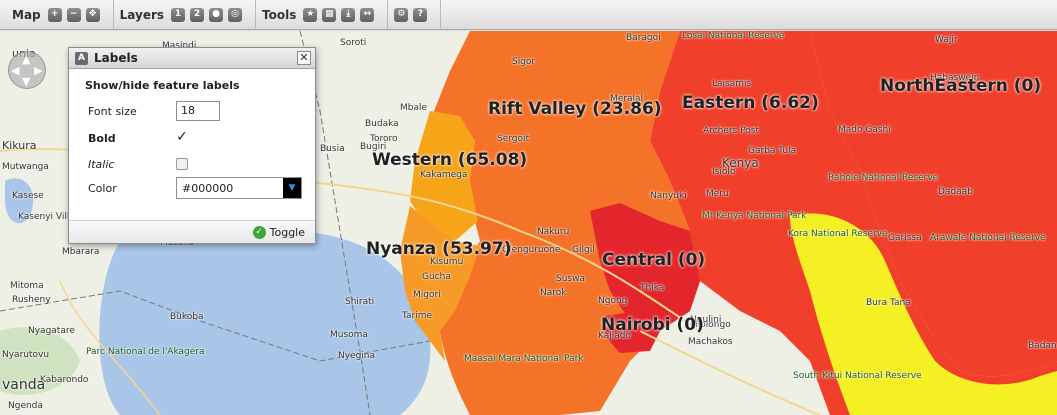 This screenshot has height=415, width=1057. What do you see at coordinates (28, 196) in the screenshot?
I see `place-label: Kasese` at bounding box center [28, 196].